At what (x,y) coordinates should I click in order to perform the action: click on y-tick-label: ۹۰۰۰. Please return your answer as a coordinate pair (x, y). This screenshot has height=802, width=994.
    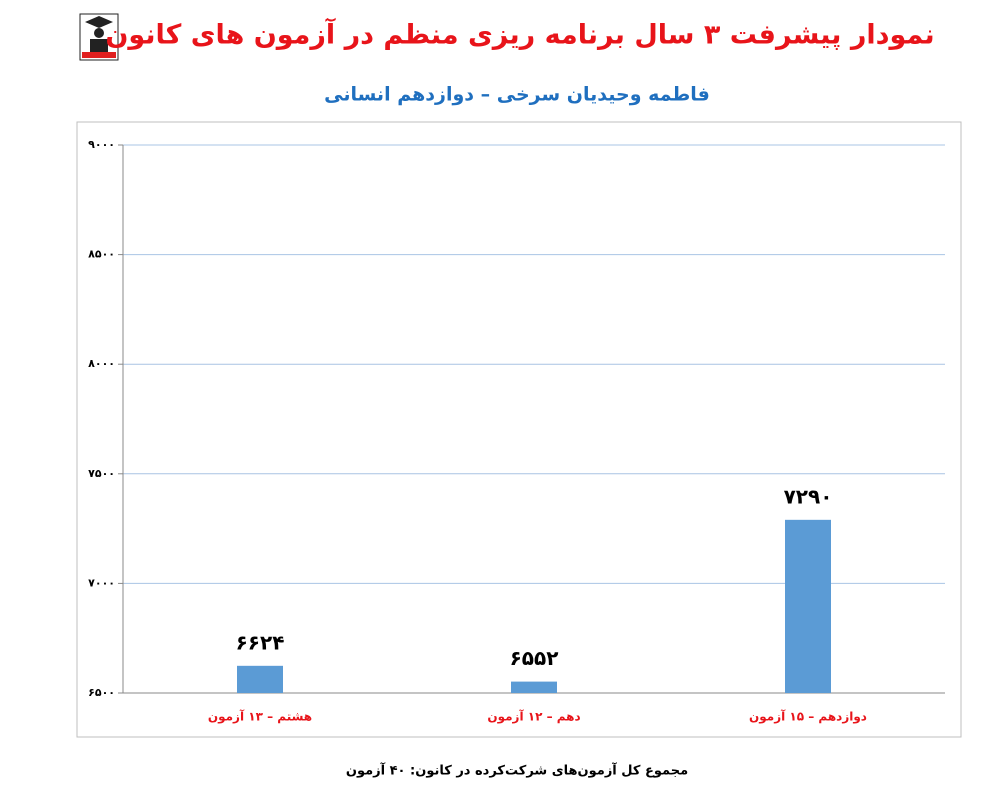
    Looking at the image, I should click on (101, 144).